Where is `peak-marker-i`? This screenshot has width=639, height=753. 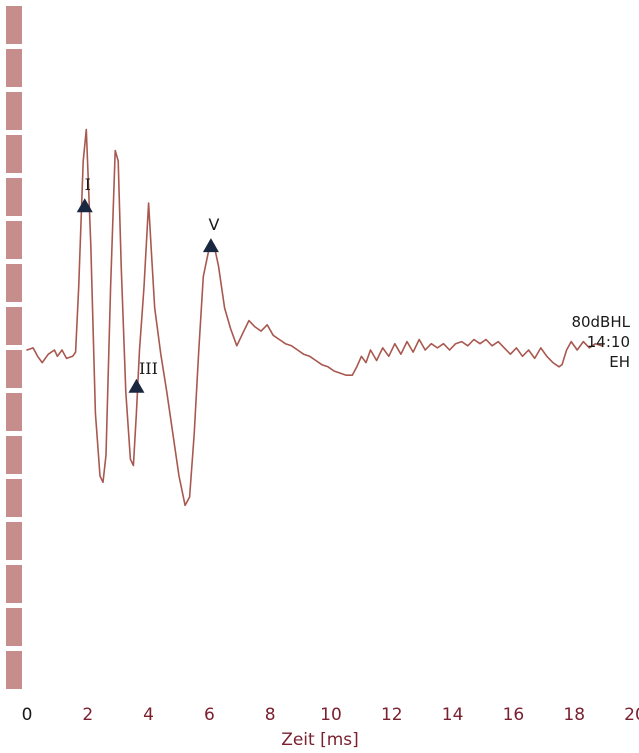 peak-marker-i is located at coordinates (84, 205).